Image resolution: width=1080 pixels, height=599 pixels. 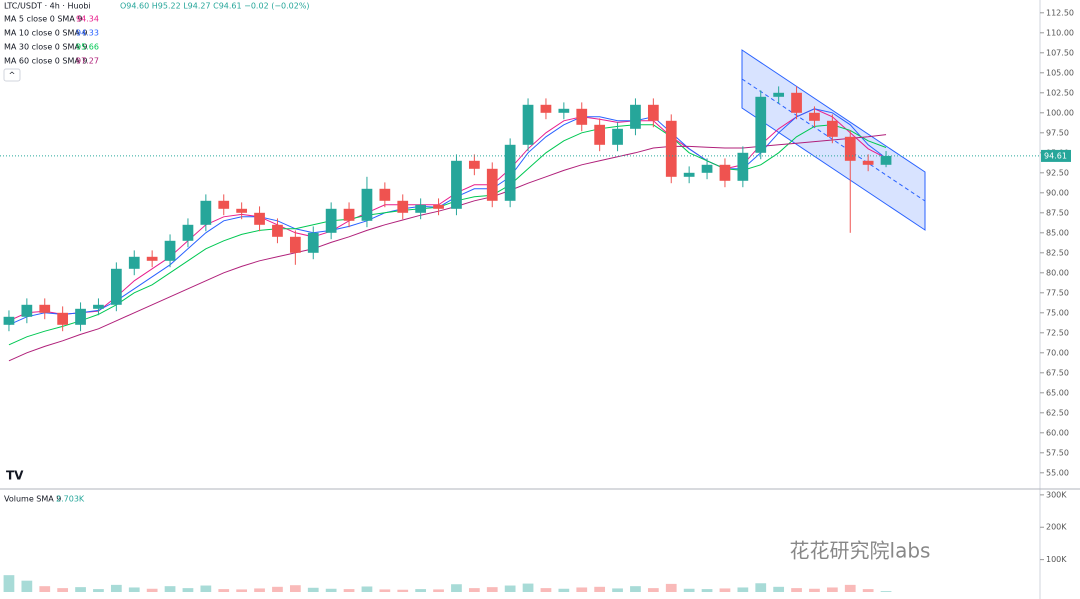 What do you see at coordinates (47, 6) in the screenshot?
I see `chart-title: LTC/USDT · 4h · Huobi` at bounding box center [47, 6].